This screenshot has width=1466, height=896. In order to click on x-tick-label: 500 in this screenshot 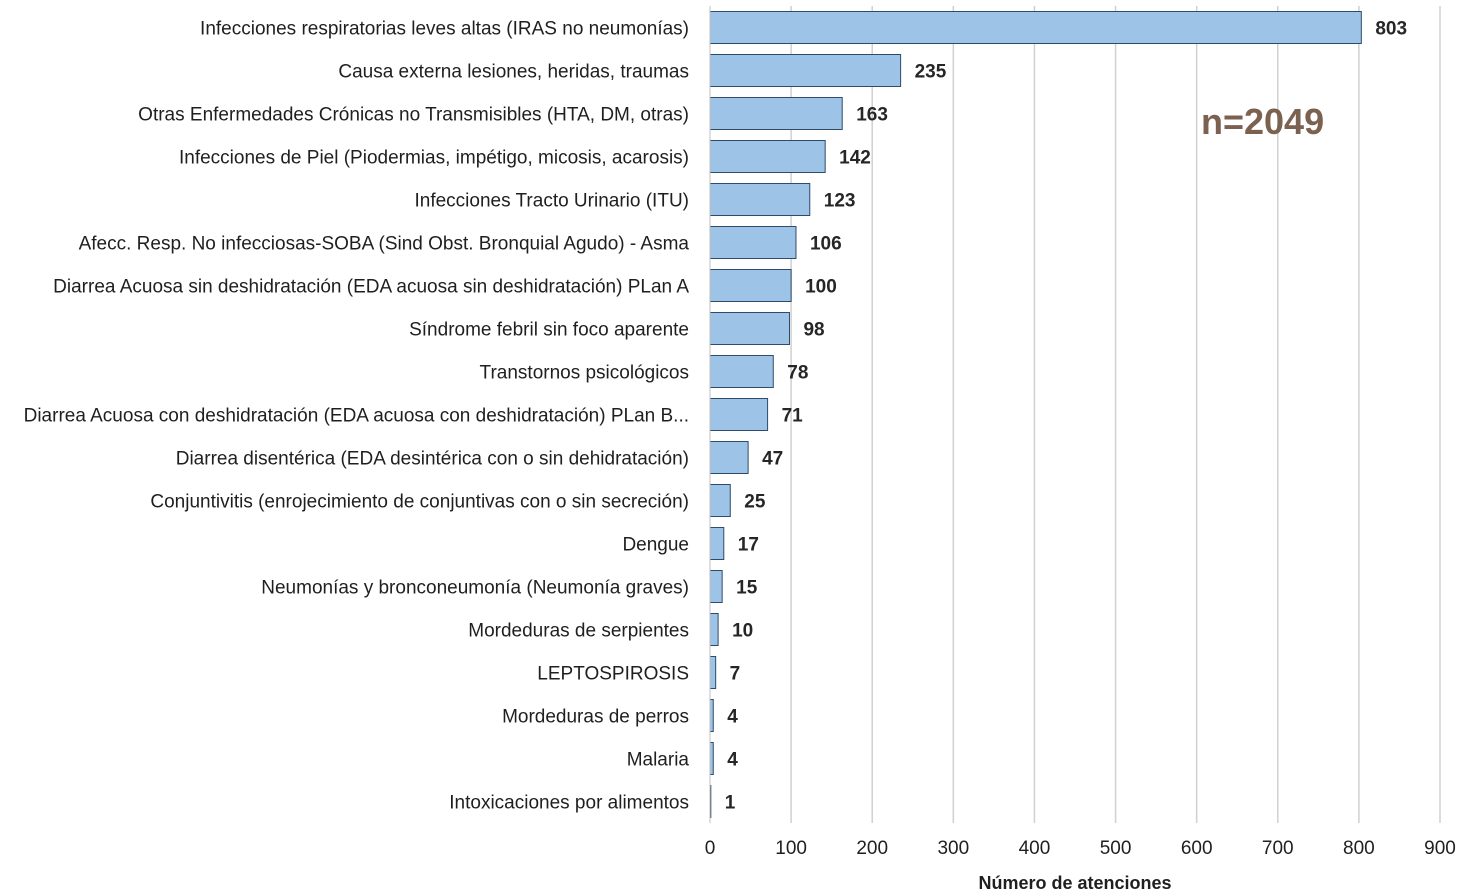, I will do `click(1116, 848)`.